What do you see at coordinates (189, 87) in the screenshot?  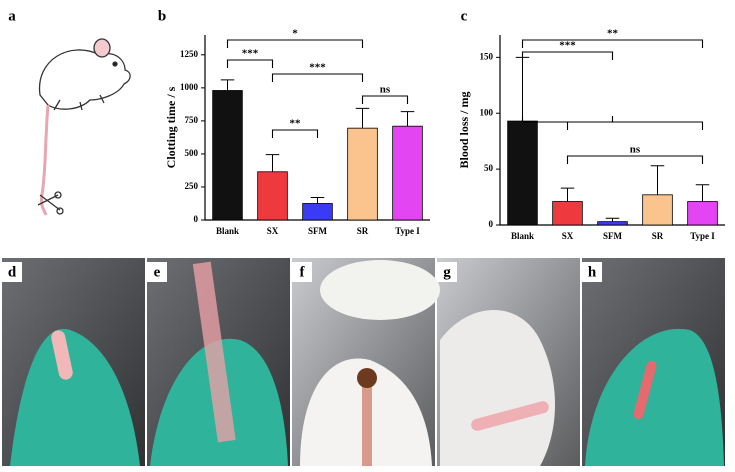 I see `y-tick-label: 1000` at bounding box center [189, 87].